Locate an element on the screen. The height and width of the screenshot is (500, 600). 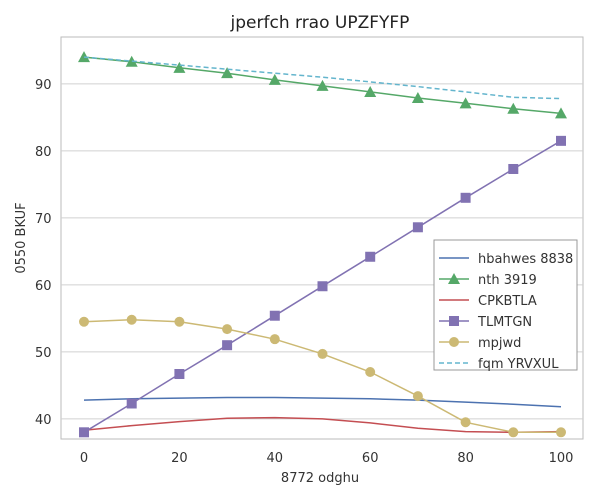
x-tick-label: 40 is located at coordinates (275, 458).